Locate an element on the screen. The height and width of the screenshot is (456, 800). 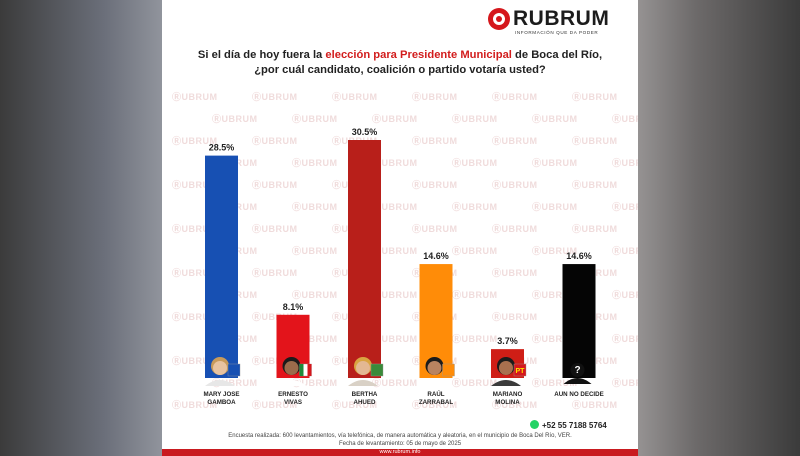
contact: +52 55 7188 5764 is located at coordinates (568, 425).